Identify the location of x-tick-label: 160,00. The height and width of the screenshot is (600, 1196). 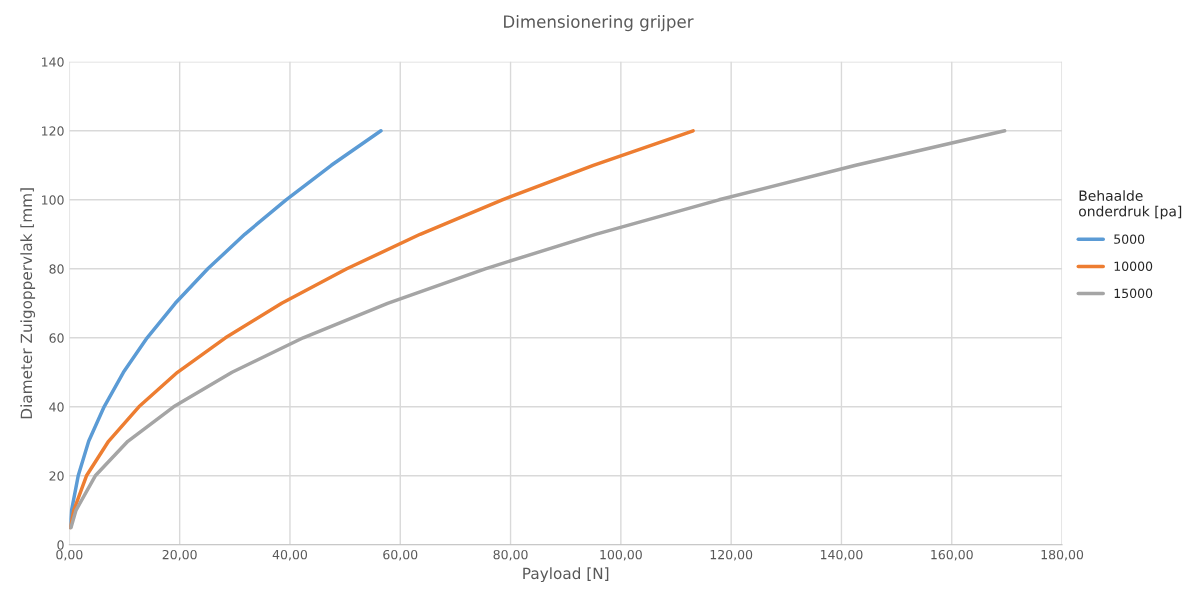
(952, 555).